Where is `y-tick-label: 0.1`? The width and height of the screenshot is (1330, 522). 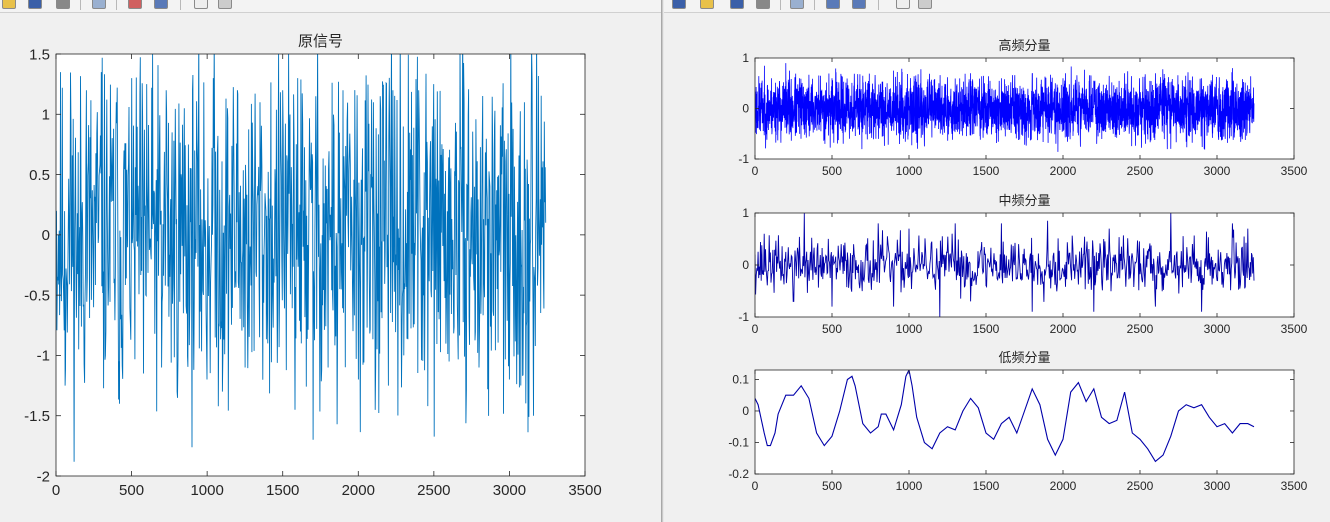
y-tick-label: 0.1 is located at coordinates (740, 380).